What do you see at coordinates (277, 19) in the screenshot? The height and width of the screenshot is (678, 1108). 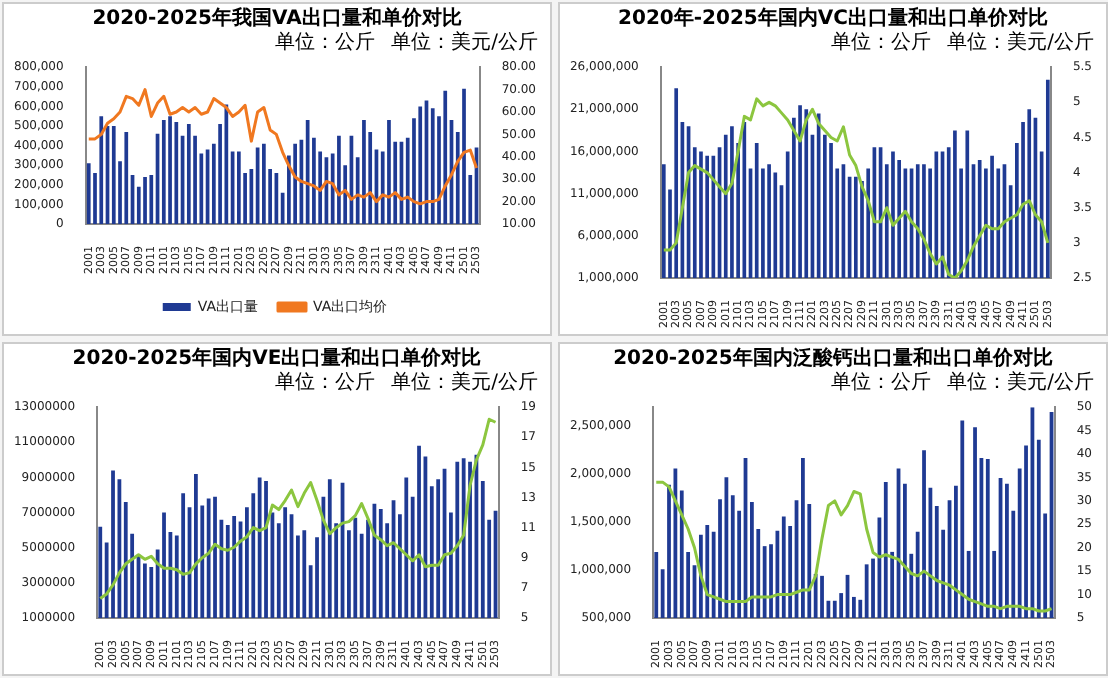 I see `chart-title: 2020-2025年我国VA出口量和单价对比` at bounding box center [277, 19].